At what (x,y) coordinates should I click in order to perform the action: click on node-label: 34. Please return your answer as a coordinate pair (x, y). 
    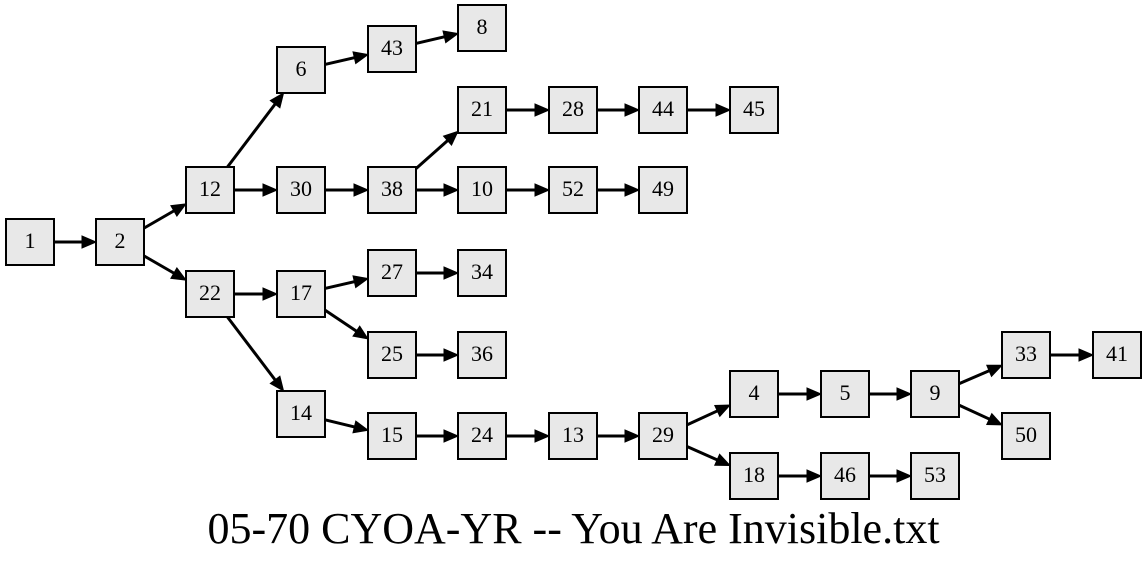
    Looking at the image, I should click on (482, 271).